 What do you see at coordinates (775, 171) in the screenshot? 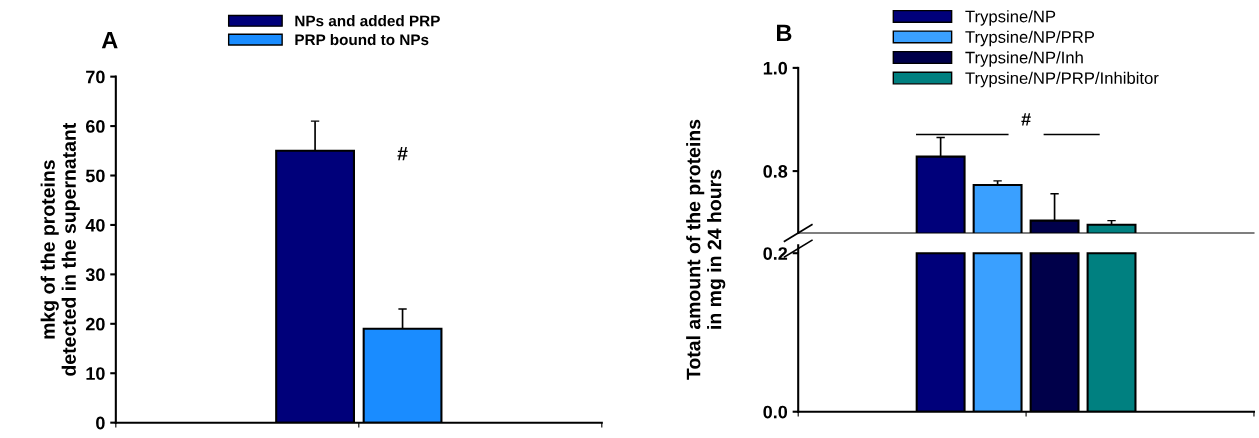
I see `y-tick-label: 0.8` at bounding box center [775, 171].